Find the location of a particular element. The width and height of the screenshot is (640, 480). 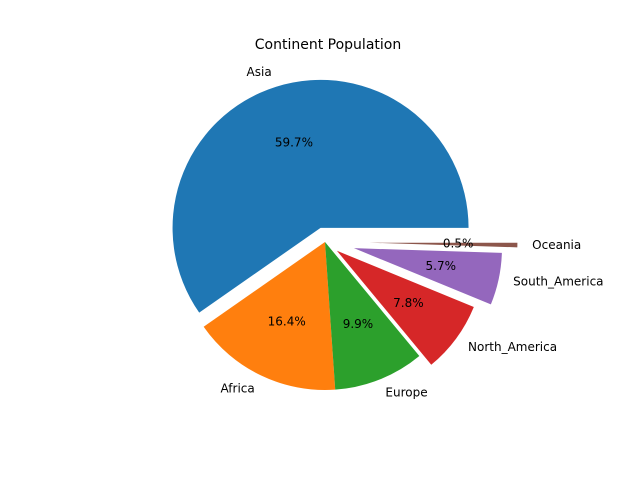

pie-slice-africa is located at coordinates (269, 316).